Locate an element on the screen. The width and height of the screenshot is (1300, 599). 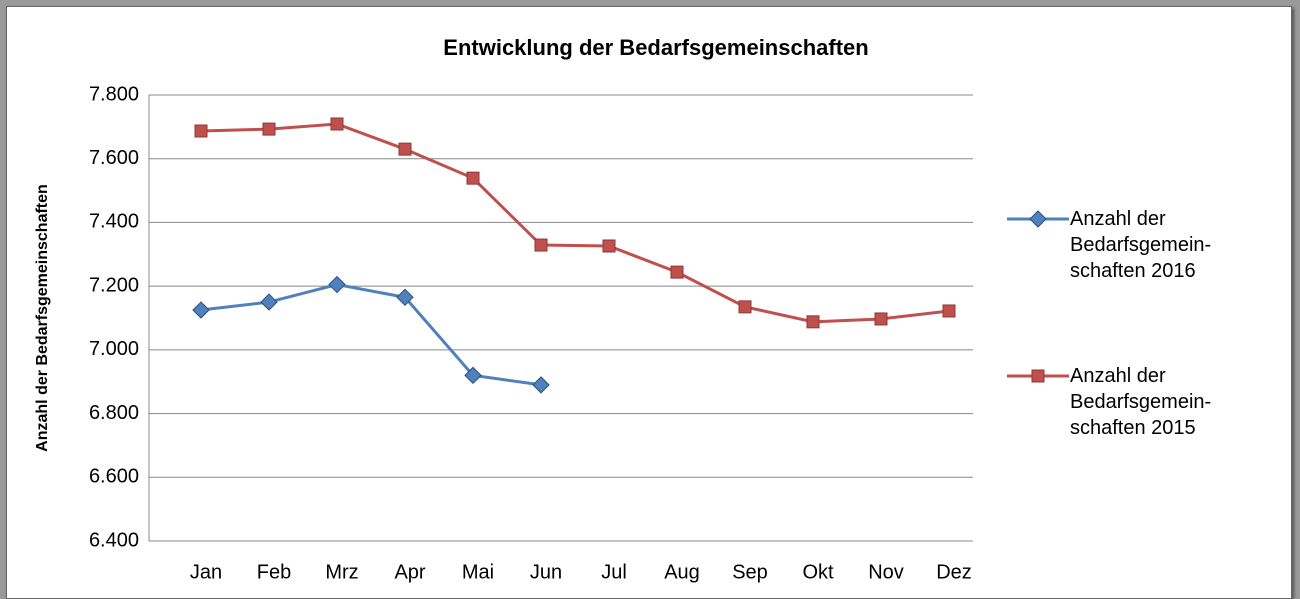
series-line is located at coordinates (371, 335).